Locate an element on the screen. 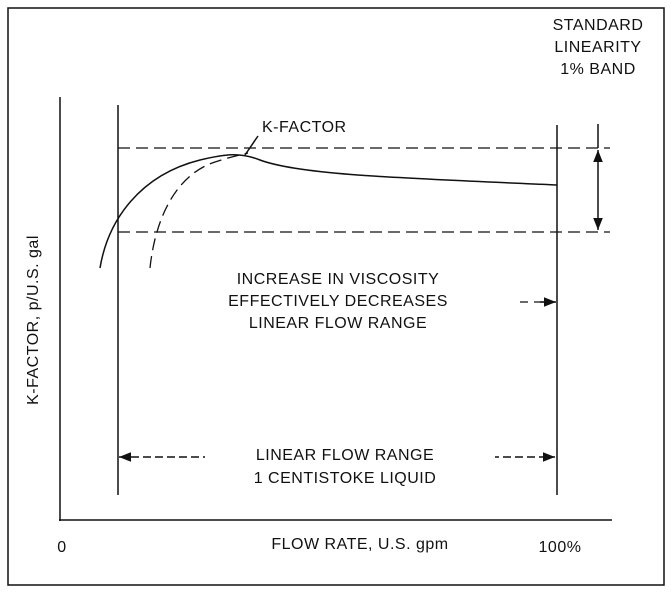 The image size is (671, 593). x-end-label: 100% is located at coordinates (560, 547).